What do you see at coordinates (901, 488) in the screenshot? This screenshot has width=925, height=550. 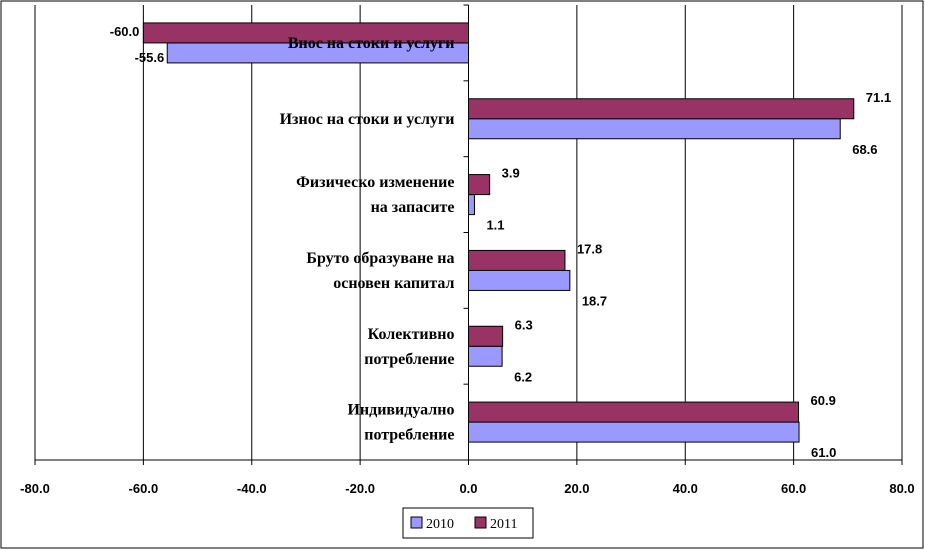 I see `x-tick-label: 80.0` at bounding box center [901, 488].